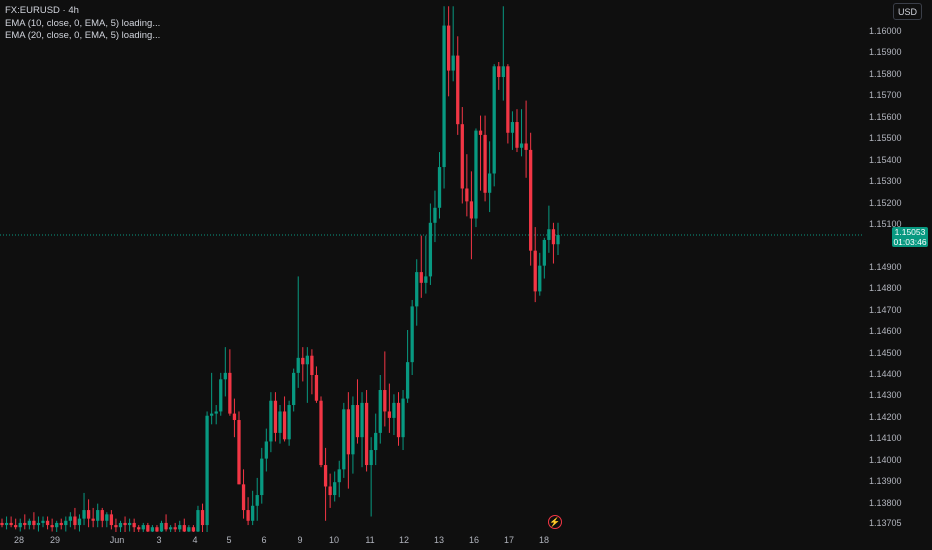  What do you see at coordinates (431, 541) in the screenshot?
I see `time-axis: 28 29 Jun 3 4 5 6 9 10 11 12 13 16 17 18` at bounding box center [431, 541].